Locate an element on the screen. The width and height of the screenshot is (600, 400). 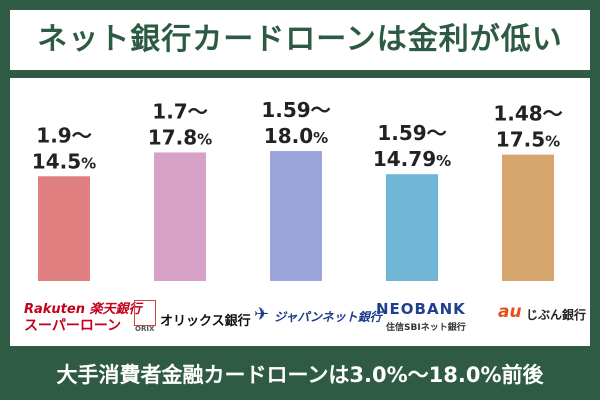
rakuten-logo-line1: Rakuten 楽天銀行 is located at coordinates (83, 309).